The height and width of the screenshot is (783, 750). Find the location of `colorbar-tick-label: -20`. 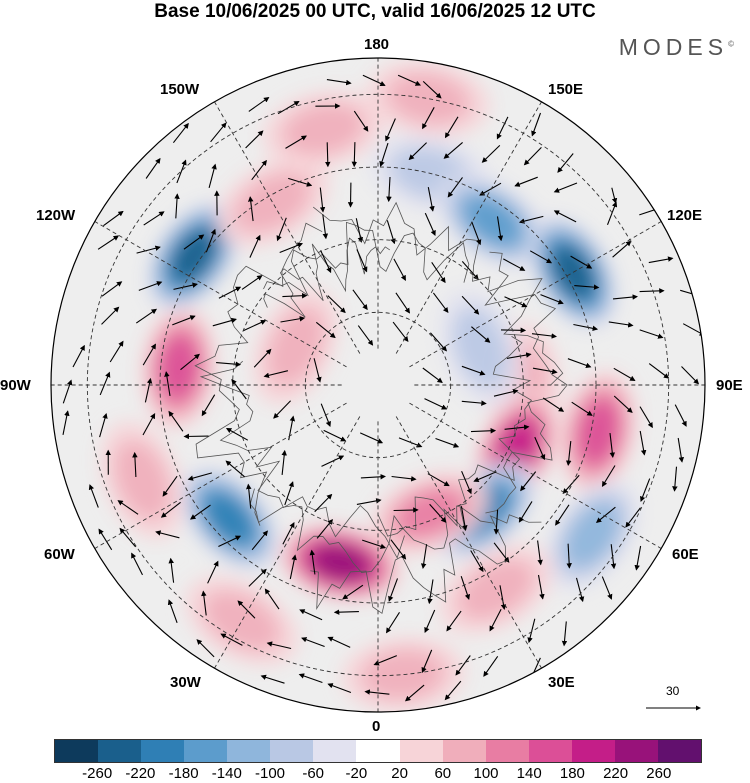

colorbar-tick-label: -20 is located at coordinates (356, 773).